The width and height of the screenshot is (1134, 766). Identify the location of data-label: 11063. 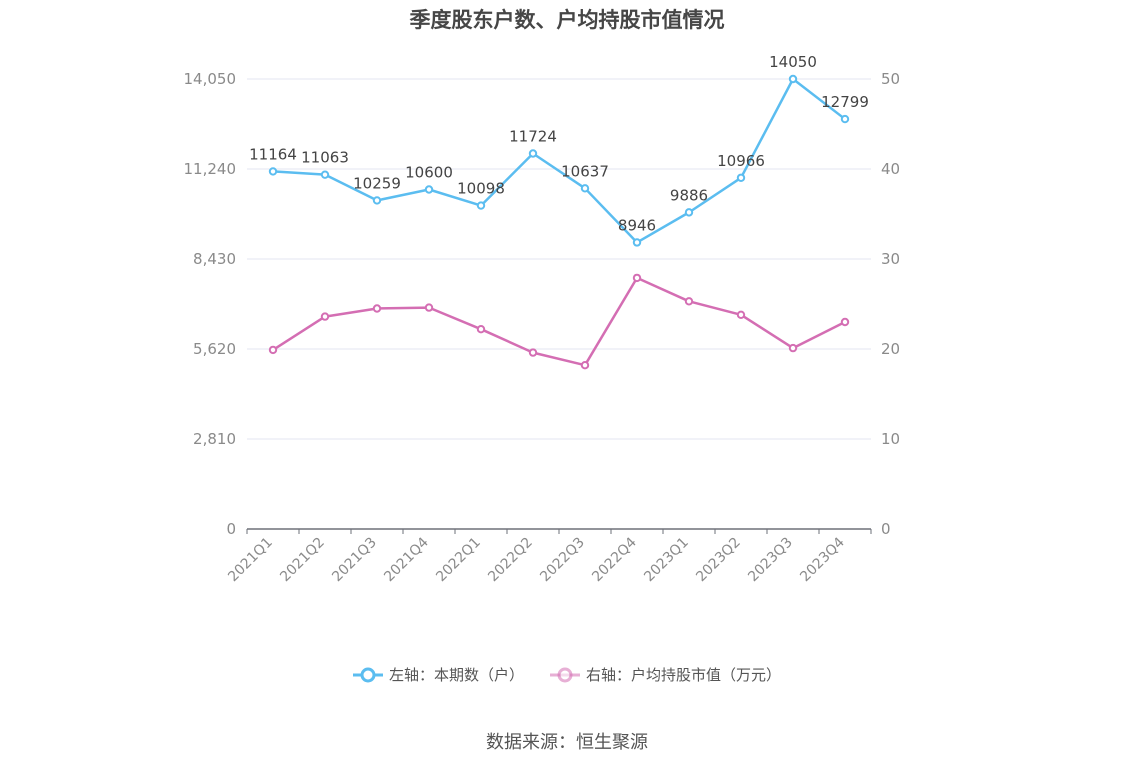
(325, 158).